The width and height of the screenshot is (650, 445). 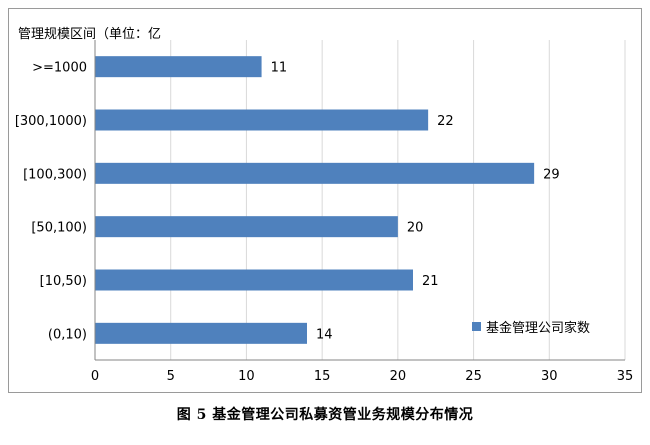 I want to click on x-tick-label-25: 25, so click(x=473, y=376).